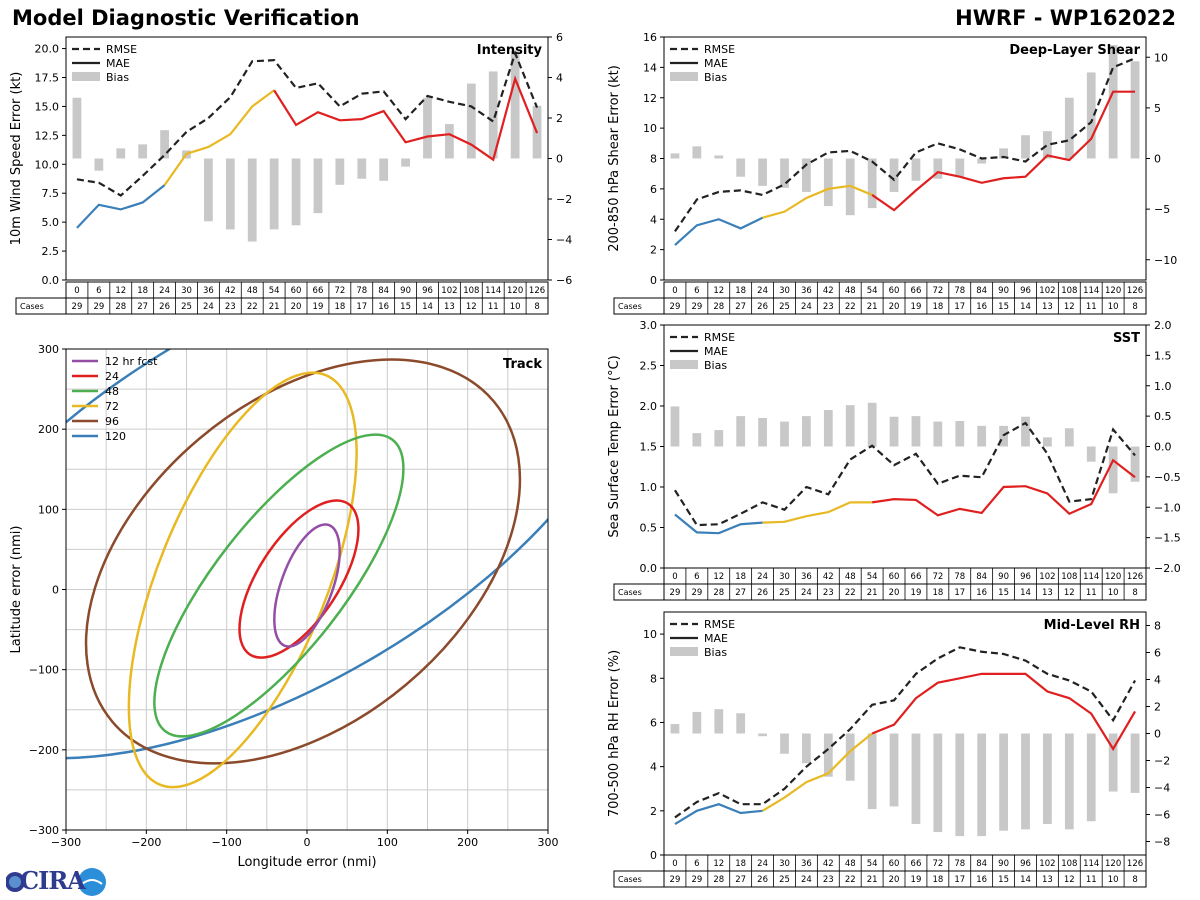  Describe the element at coordinates (880, 306) in the screenshot. I see `cases-row-shear` at that location.